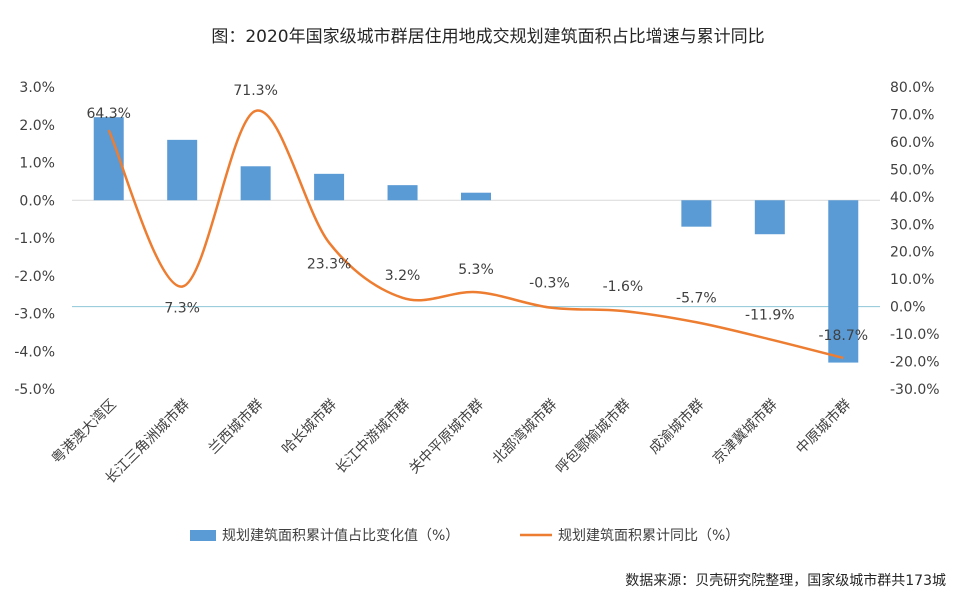  What do you see at coordinates (37, 126) in the screenshot?
I see `y-left-tick-label: 2.0%` at bounding box center [37, 126].